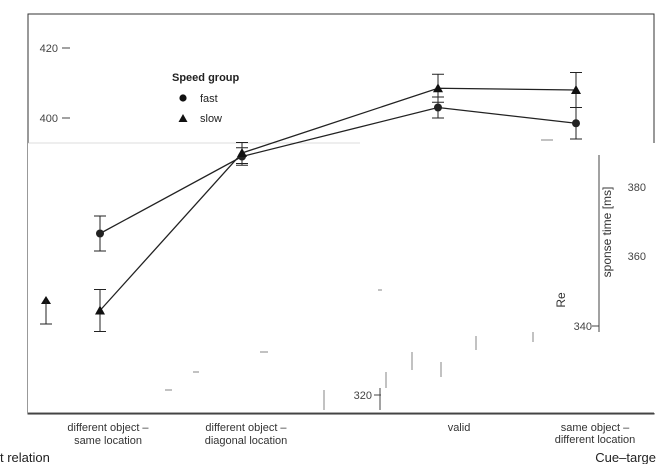 The image size is (656, 469). What do you see at coordinates (108, 441) in the screenshot?
I see `x-category-label-1-line2: same location` at bounding box center [108, 441].